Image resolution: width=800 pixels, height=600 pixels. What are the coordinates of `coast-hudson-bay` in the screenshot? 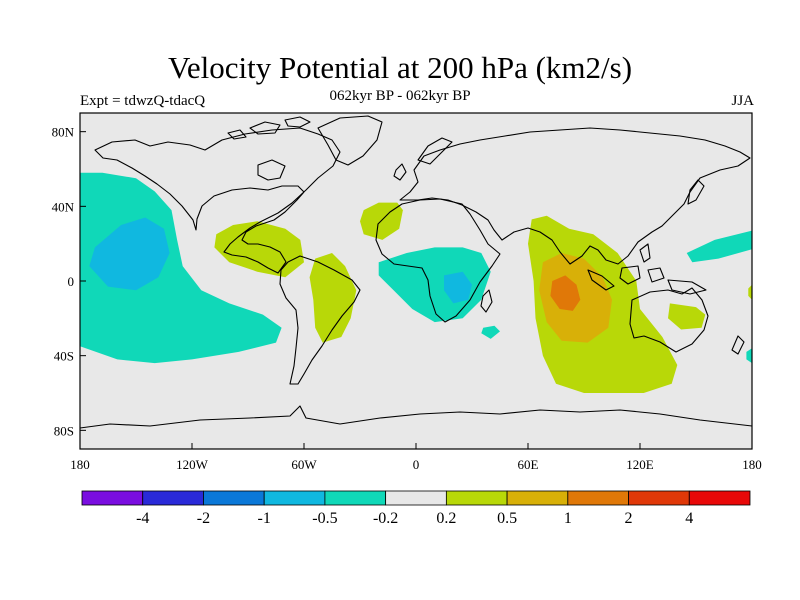 It's located at (271, 170).